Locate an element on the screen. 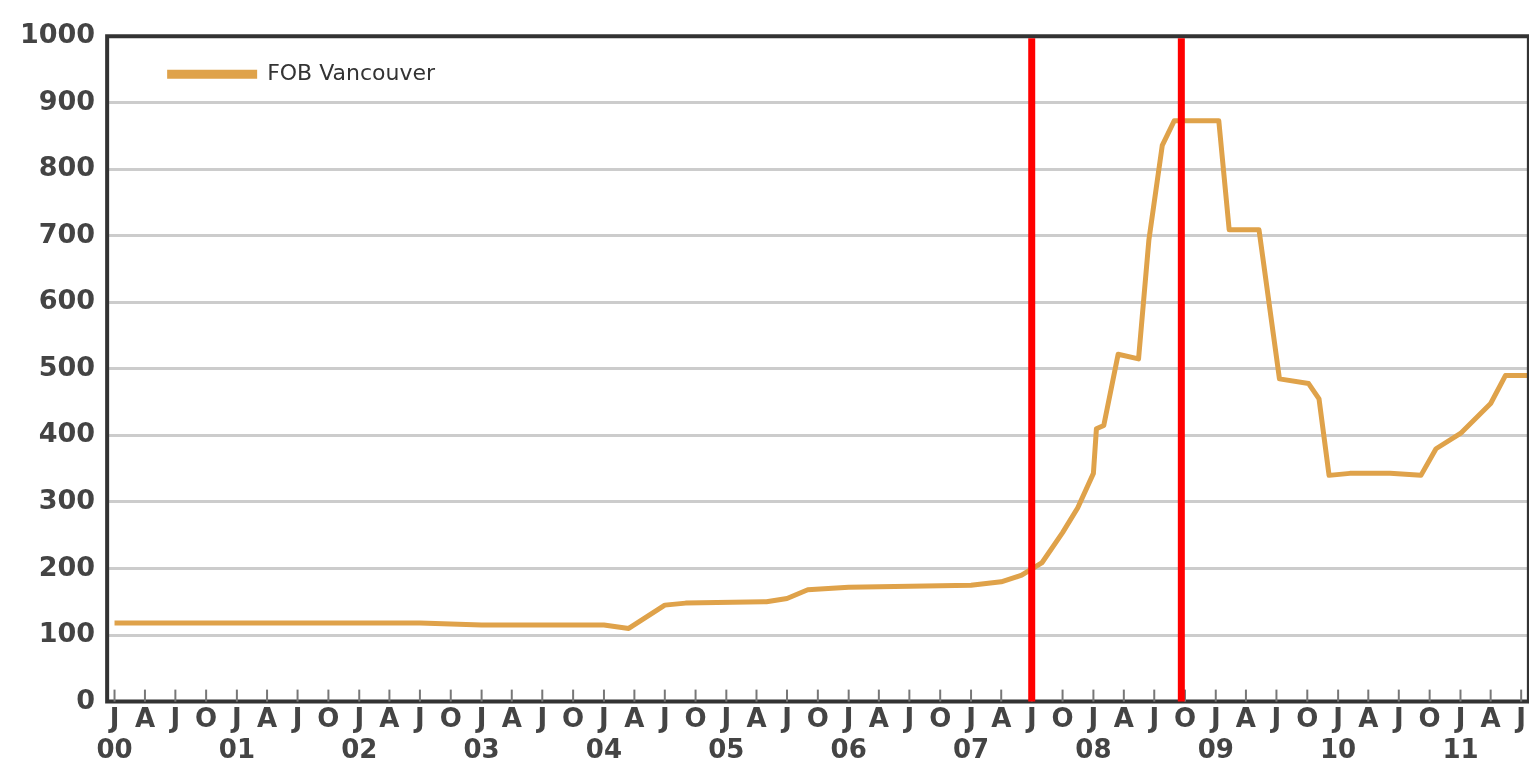  x-tick-label: J 10 is located at coordinates (1338, 733).